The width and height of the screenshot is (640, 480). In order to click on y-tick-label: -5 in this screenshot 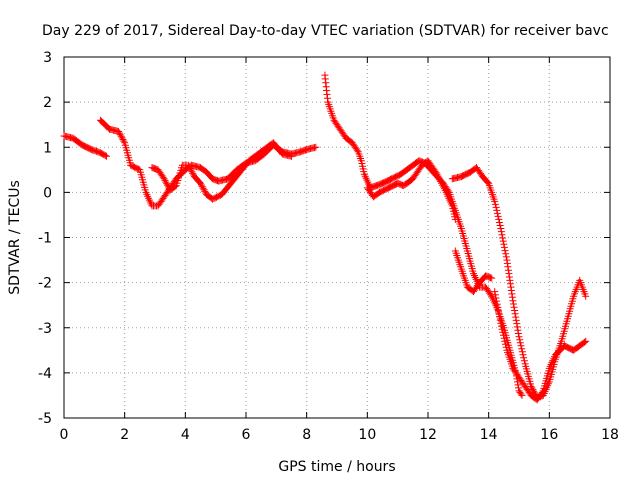, I will do `click(45, 419)`.